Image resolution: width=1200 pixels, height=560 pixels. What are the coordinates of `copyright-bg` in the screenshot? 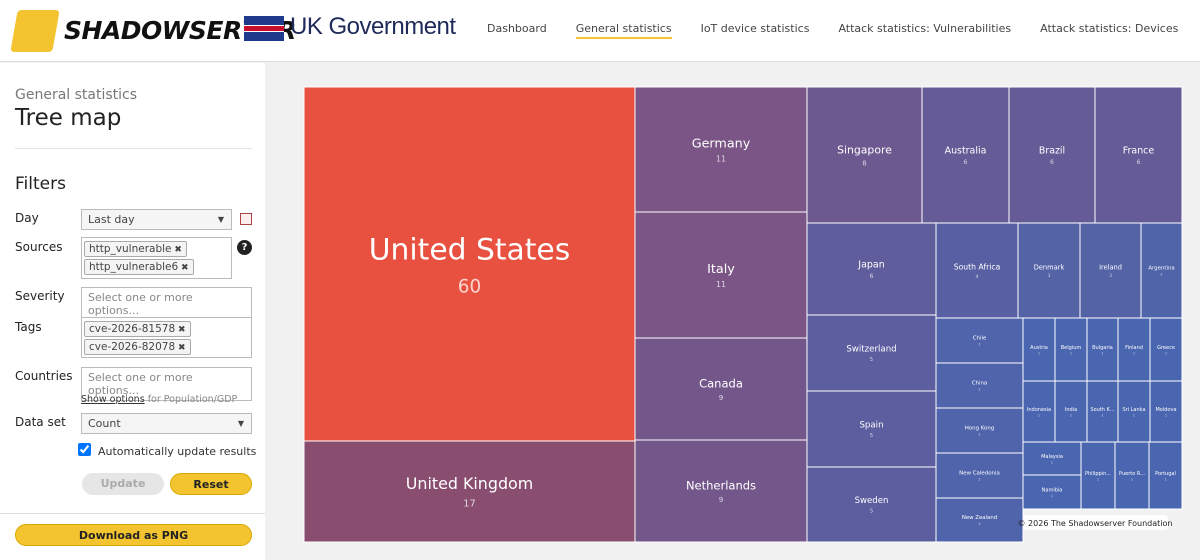 It's located at (1095, 522).